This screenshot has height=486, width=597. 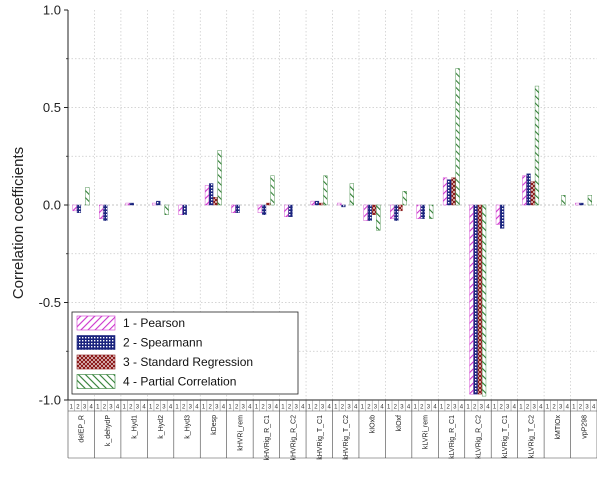 What do you see at coordinates (478, 437) in the screenshot?
I see `category-label: kLVRig_R_C2` at bounding box center [478, 437].